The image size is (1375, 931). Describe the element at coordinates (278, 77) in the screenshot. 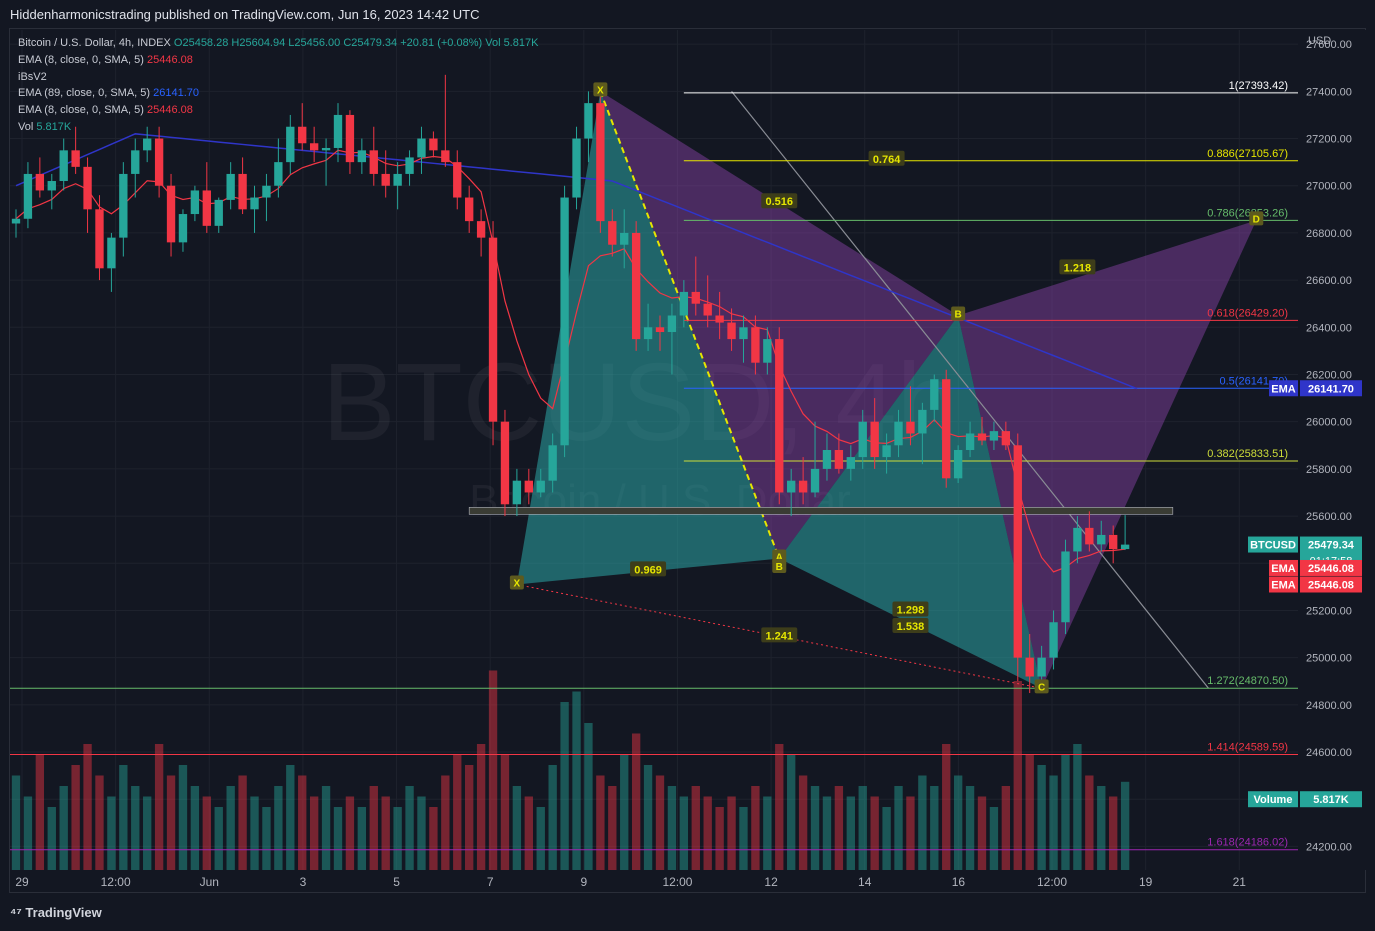

I see `legend-ibs: iBsV2` at that location.